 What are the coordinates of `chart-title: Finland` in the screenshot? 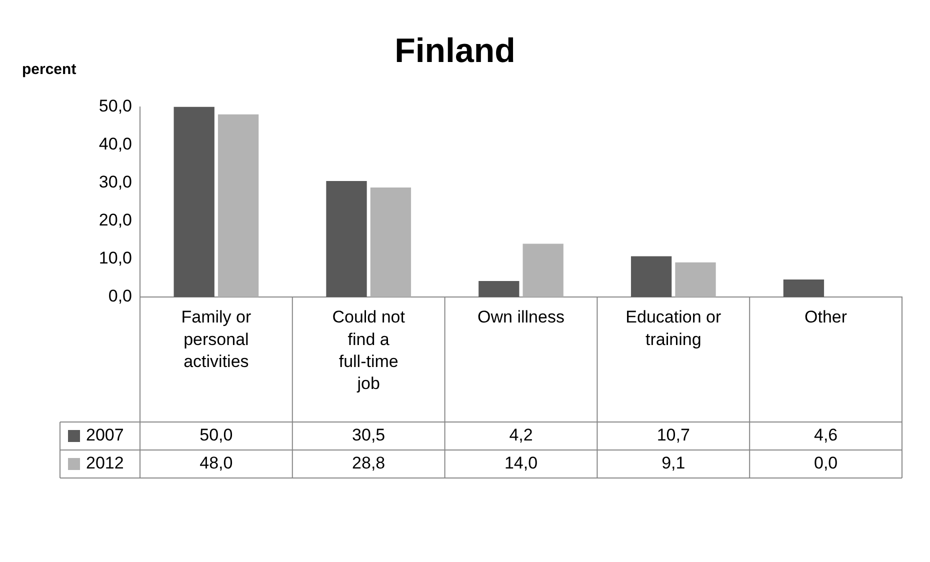 It's located at (455, 51).